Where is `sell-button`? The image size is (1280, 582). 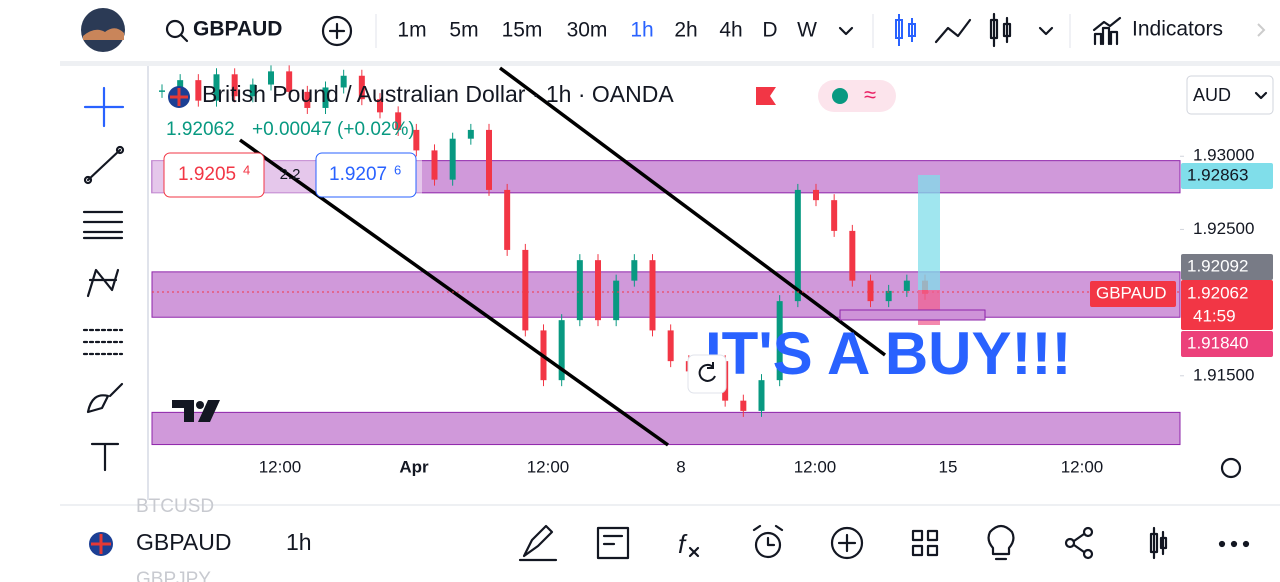 sell-button is located at coordinates (214, 175).